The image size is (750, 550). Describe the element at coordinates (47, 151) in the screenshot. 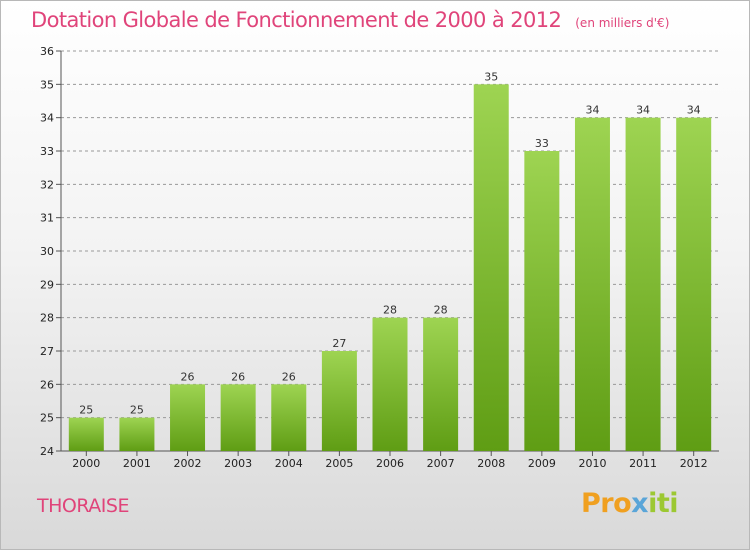

I see `y-tick-label: 33` at that location.